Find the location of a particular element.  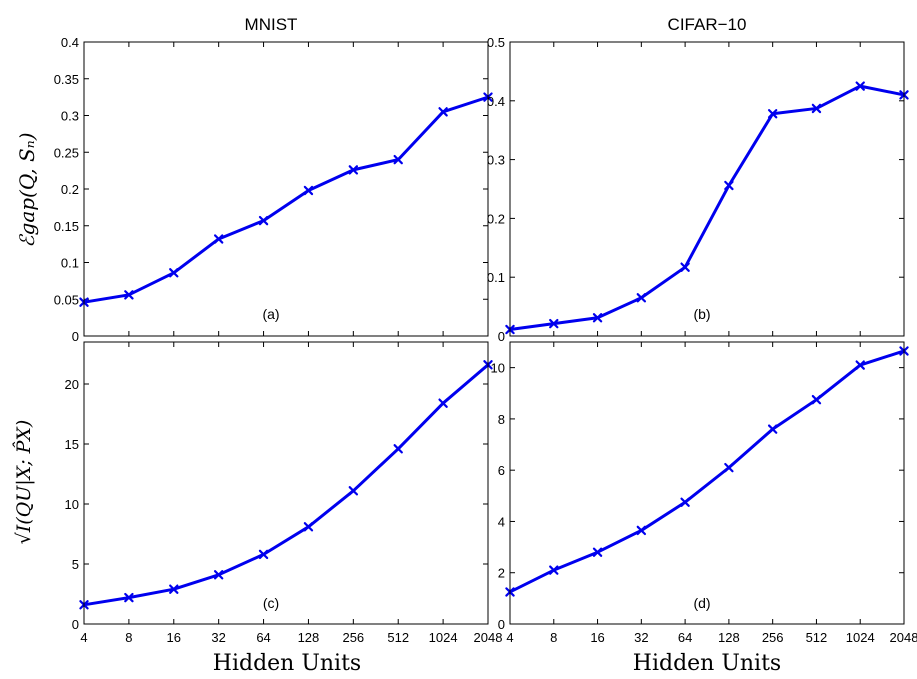

xtick-label: 256 is located at coordinates (773, 637).